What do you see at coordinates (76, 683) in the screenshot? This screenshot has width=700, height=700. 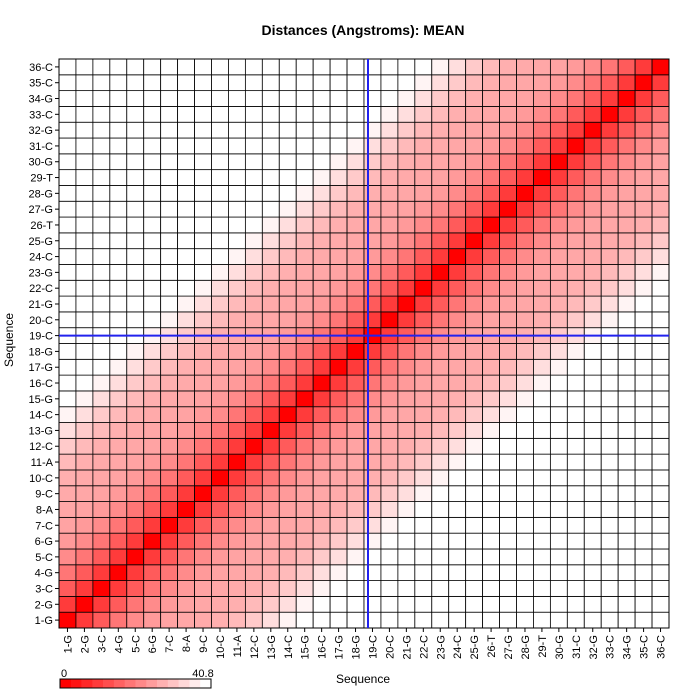 I see `legend-swatch` at bounding box center [76, 683].